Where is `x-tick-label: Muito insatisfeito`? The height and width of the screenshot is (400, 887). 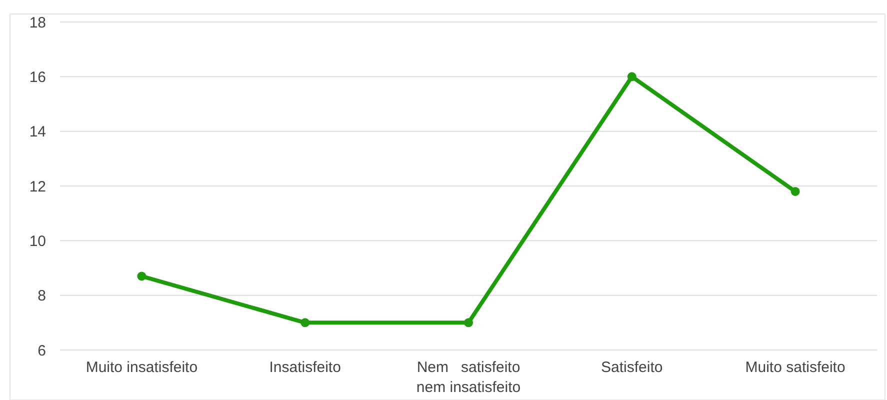 x-tick-label: Muito insatisfeito is located at coordinates (142, 367).